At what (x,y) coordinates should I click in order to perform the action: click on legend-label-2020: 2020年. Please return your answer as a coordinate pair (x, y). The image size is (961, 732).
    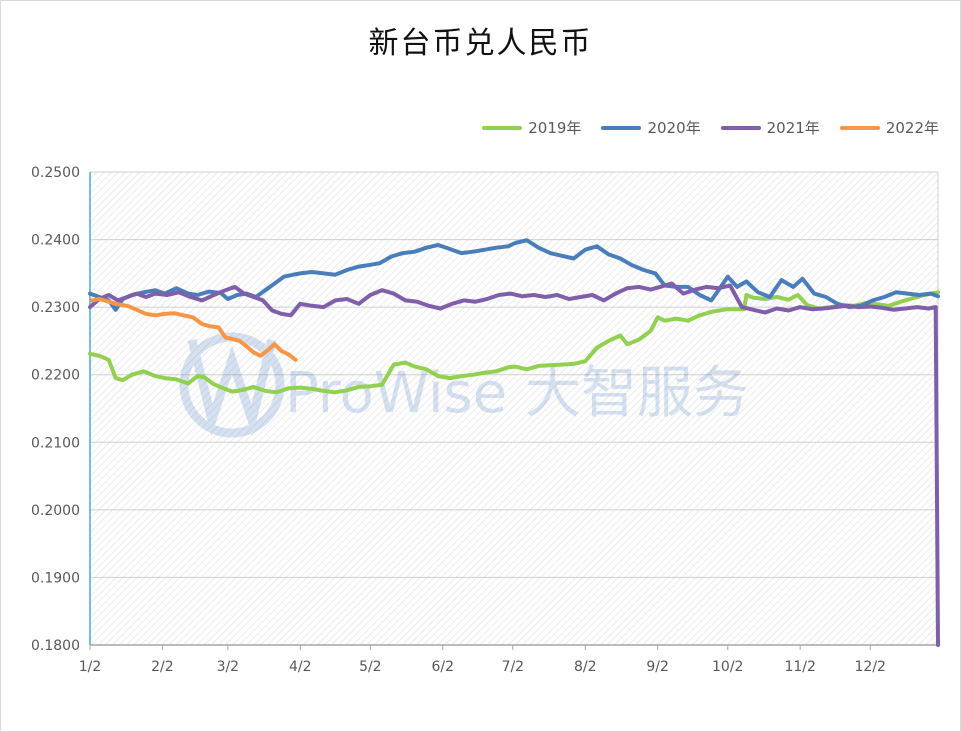
    Looking at the image, I should click on (674, 128).